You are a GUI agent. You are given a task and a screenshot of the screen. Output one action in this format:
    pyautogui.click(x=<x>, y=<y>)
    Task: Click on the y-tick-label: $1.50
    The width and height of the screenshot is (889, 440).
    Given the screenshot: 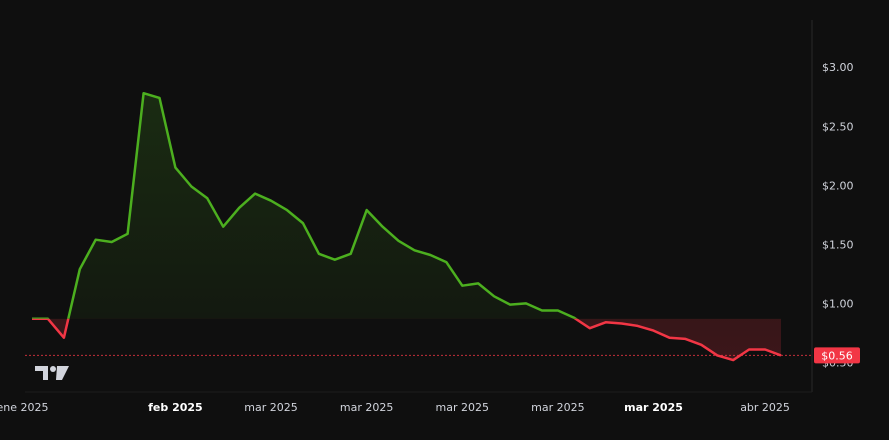 What is the action you would take?
    pyautogui.click(x=838, y=244)
    